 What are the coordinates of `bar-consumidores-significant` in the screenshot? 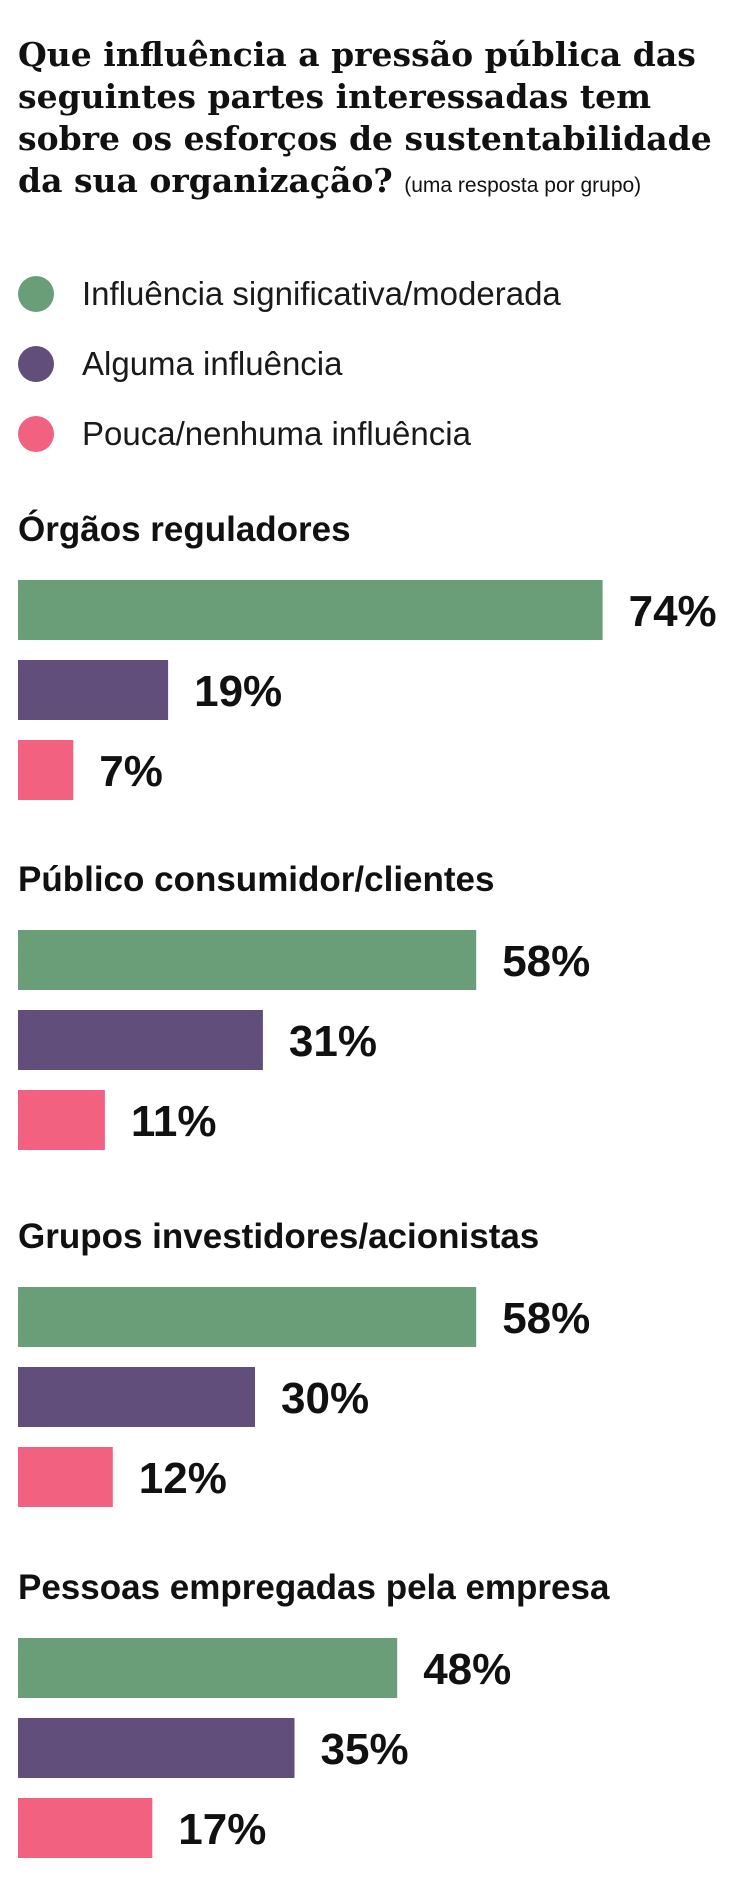 It's located at (247, 960).